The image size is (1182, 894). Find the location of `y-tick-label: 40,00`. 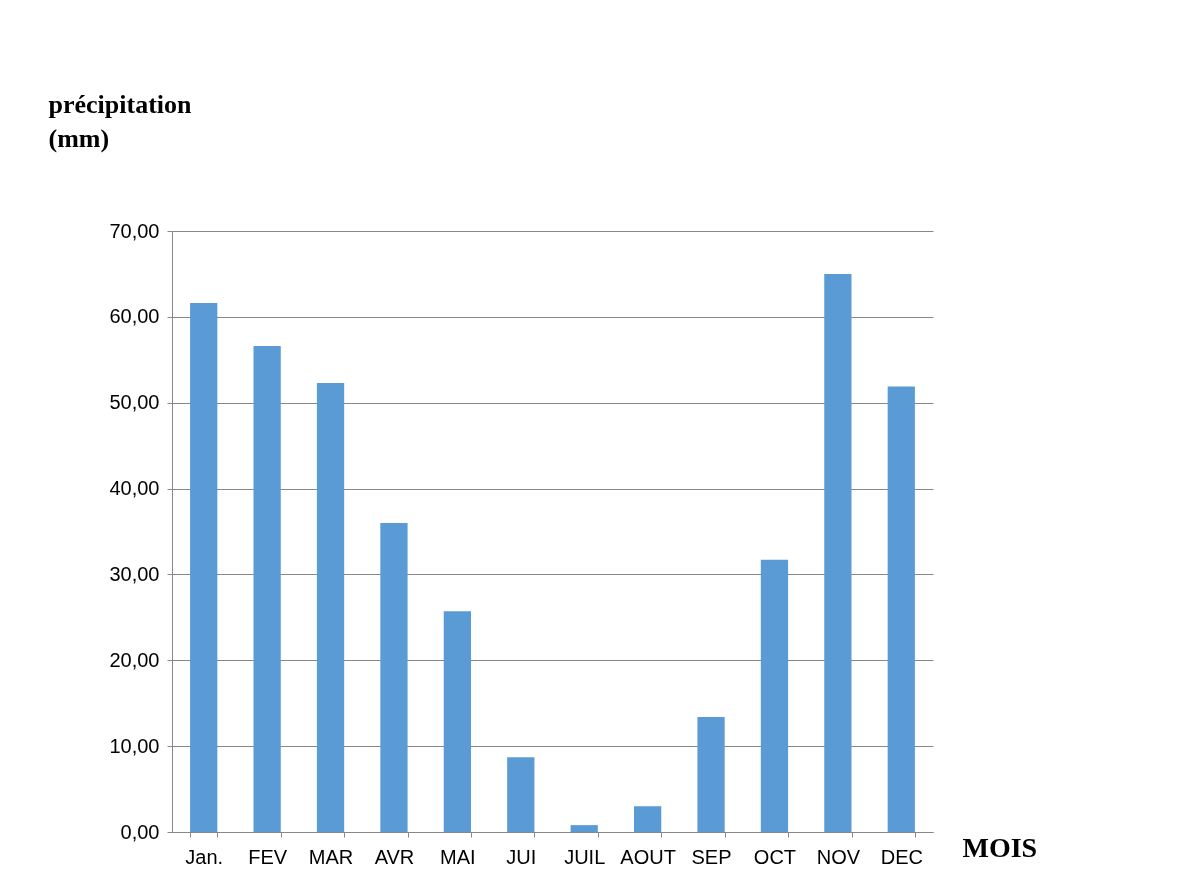

y-tick-label: 40,00 is located at coordinates (134, 488).